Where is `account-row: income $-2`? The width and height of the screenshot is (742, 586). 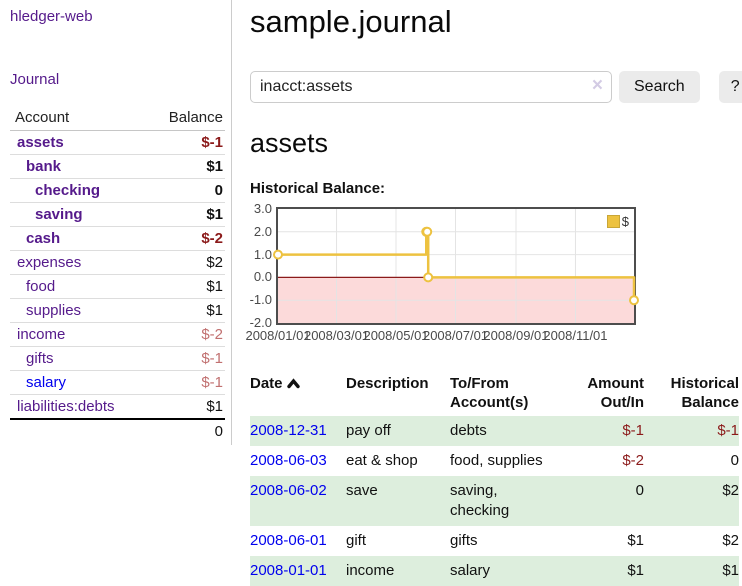 account-row: income $-2 is located at coordinates (117, 334).